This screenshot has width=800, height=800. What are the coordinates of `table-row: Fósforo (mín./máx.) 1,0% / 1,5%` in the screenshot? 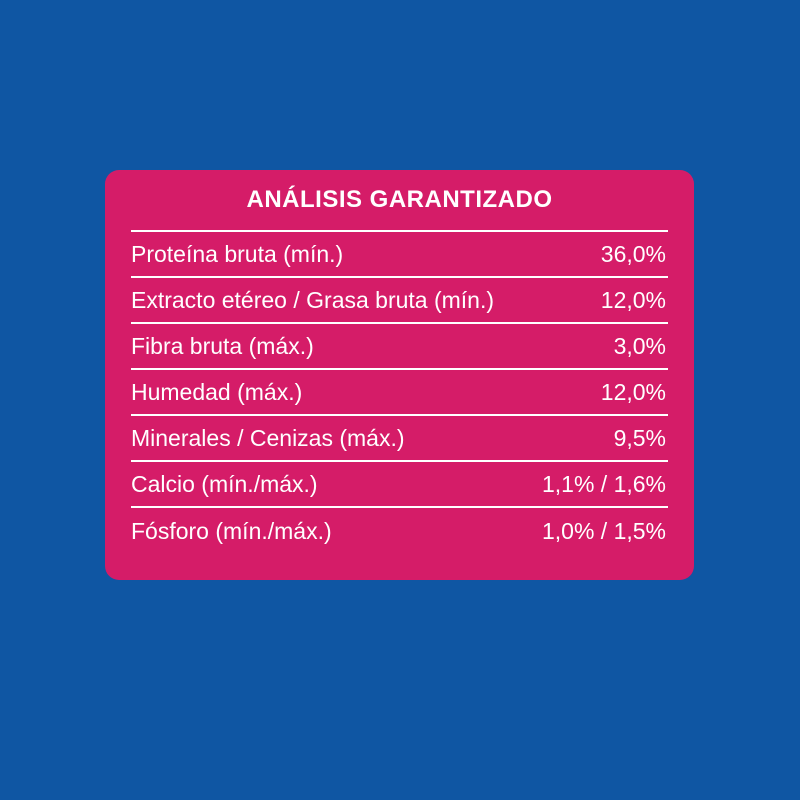 It's located at (399, 531).